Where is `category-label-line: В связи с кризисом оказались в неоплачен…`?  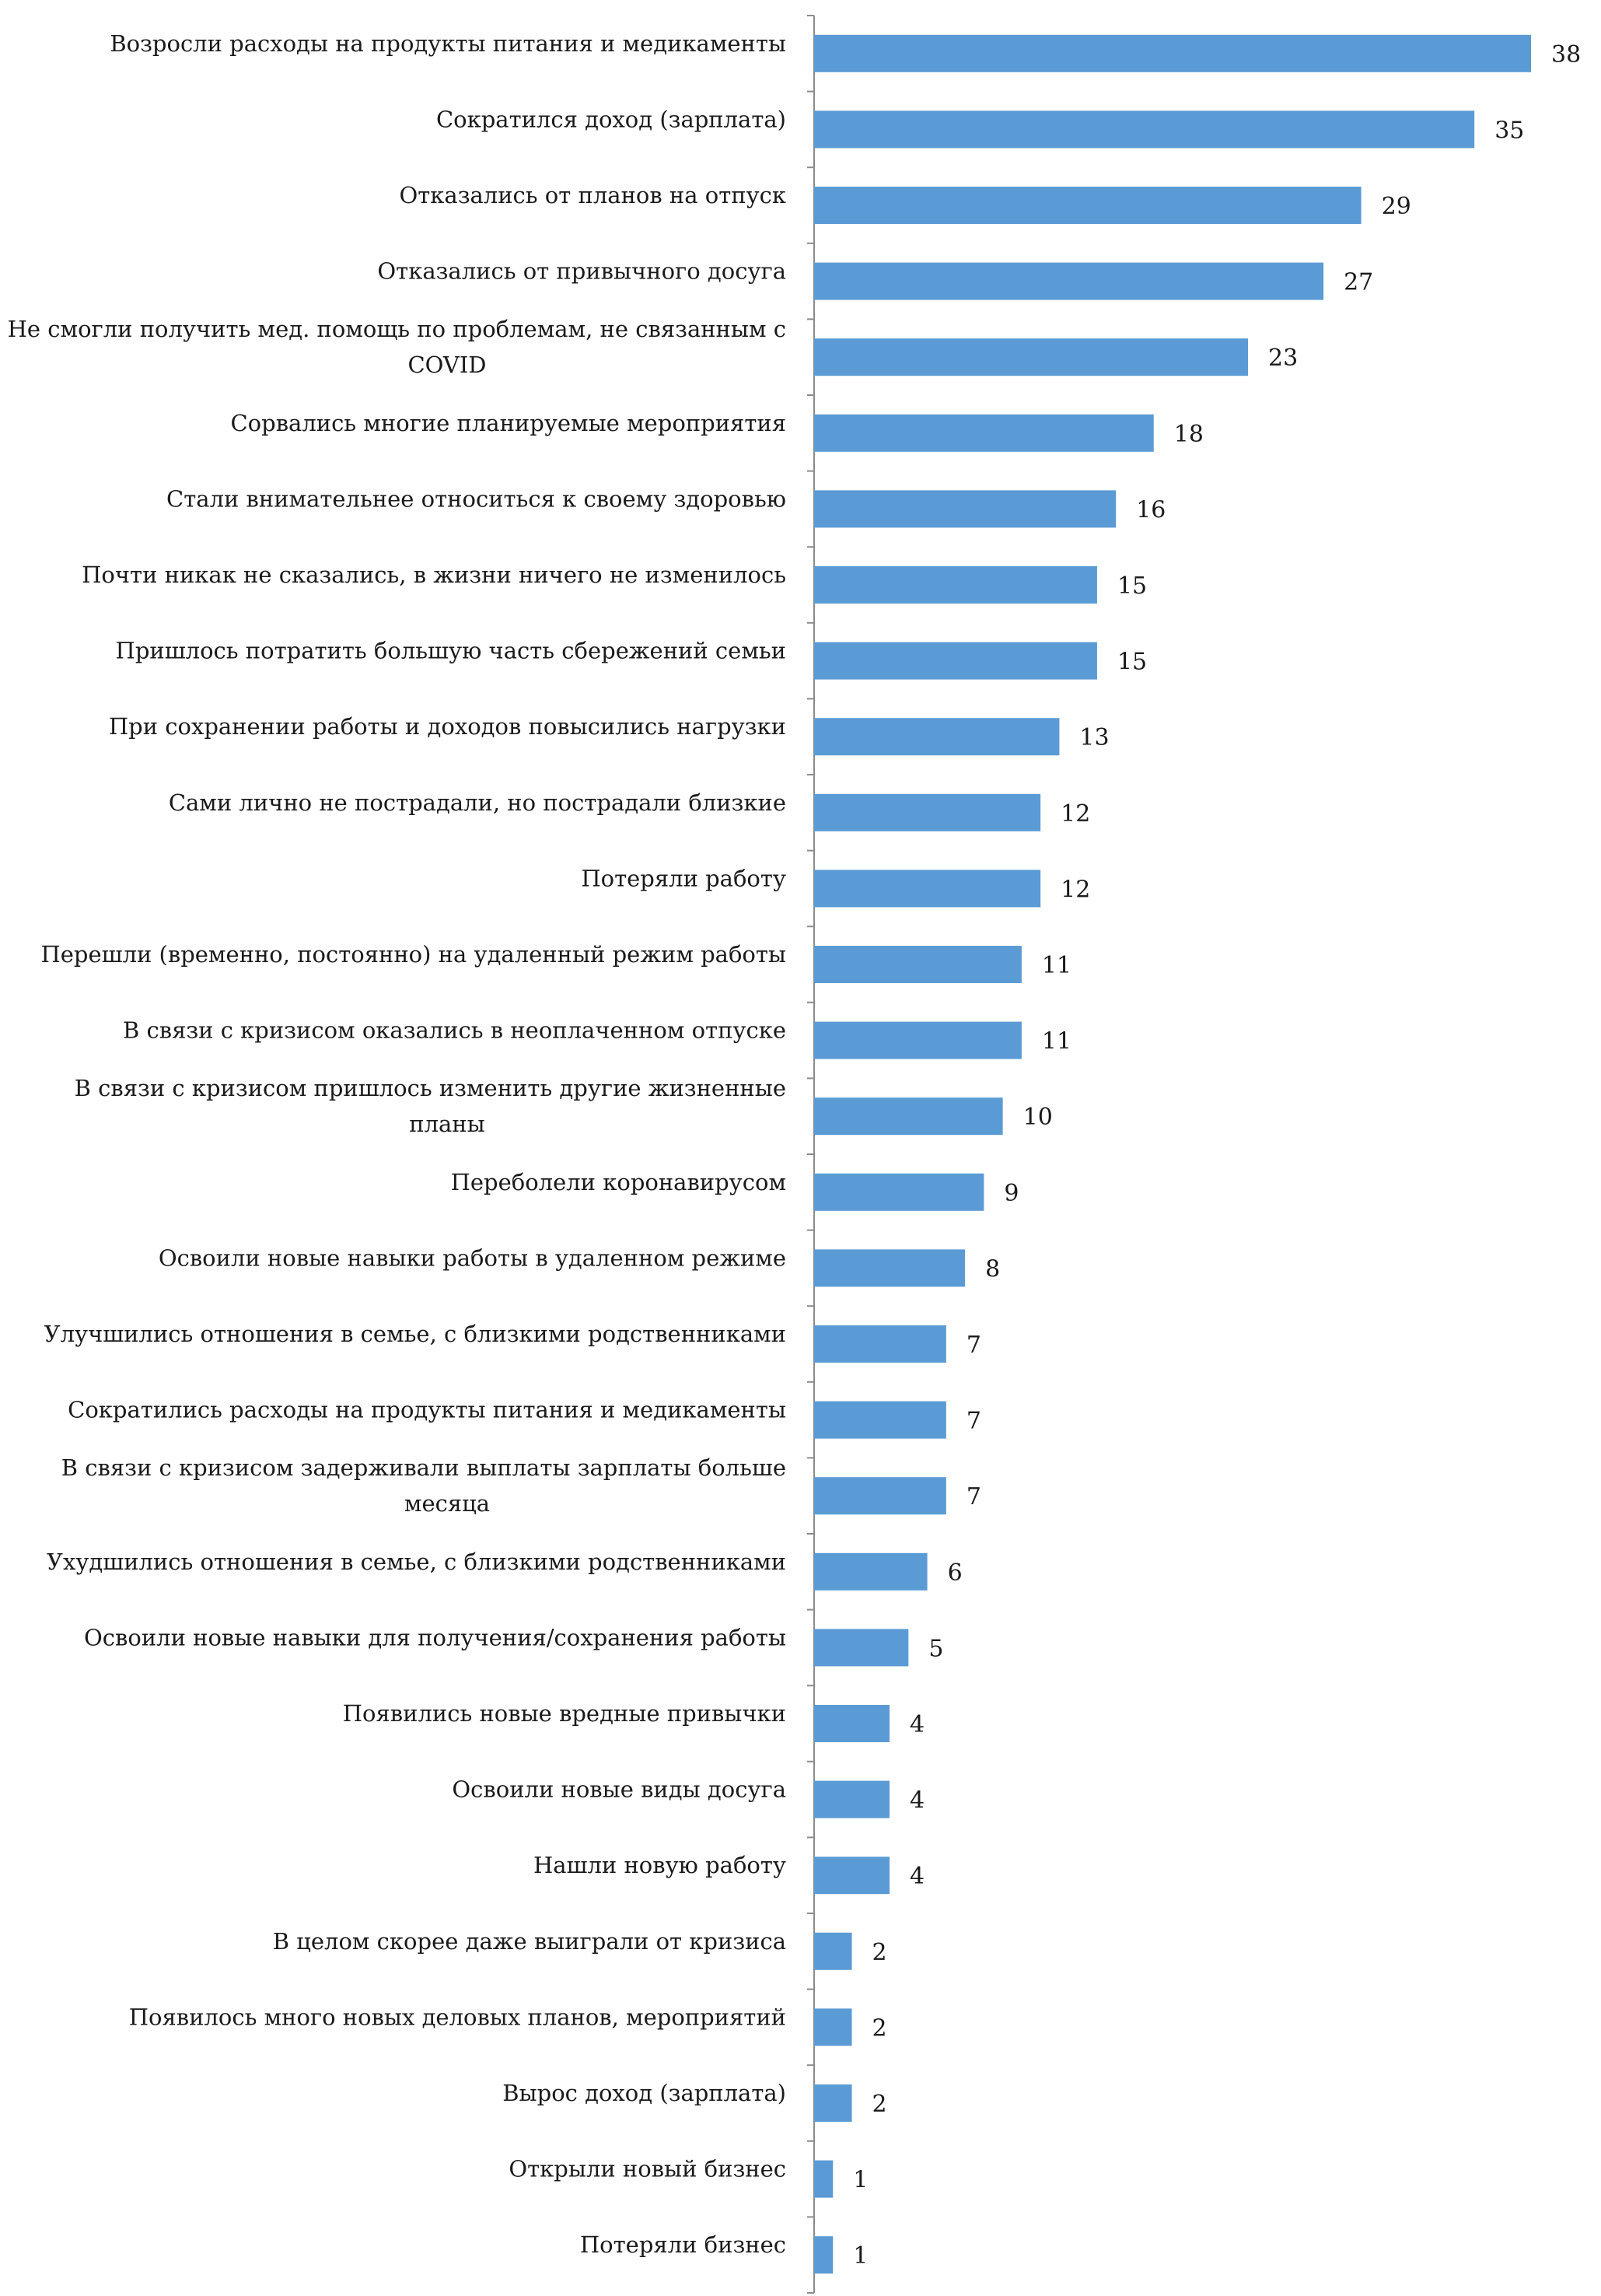
category-label-line: В связи с кризисом оказались в неоплачен… is located at coordinates (454, 1031).